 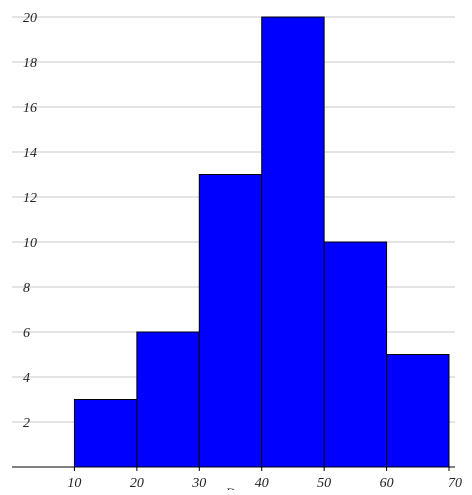 I want to click on y-tick-label: 10, so click(x=30, y=243).